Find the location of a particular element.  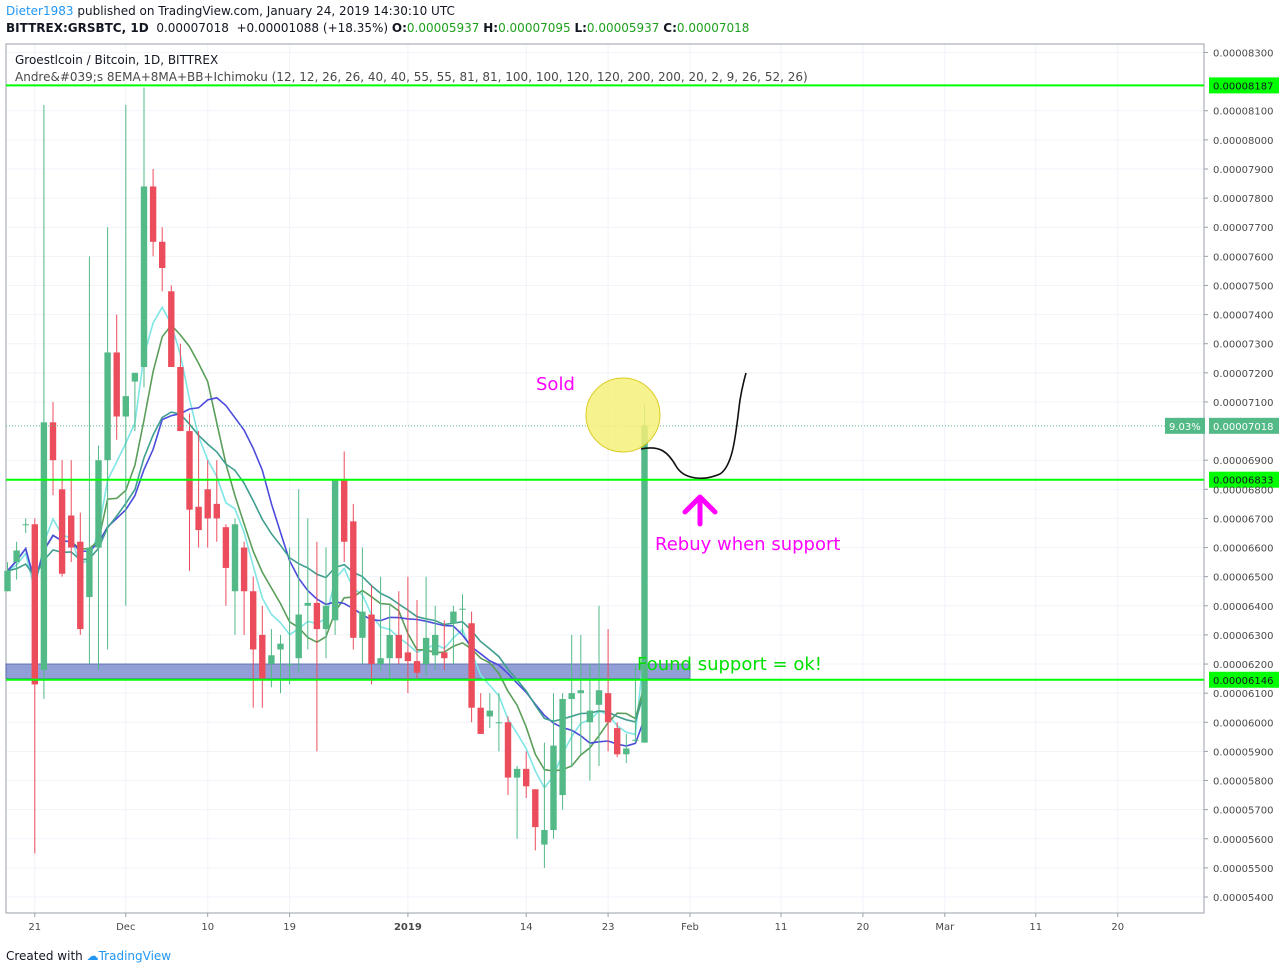

y-tick-label: 0.00006400 is located at coordinates (1243, 607).